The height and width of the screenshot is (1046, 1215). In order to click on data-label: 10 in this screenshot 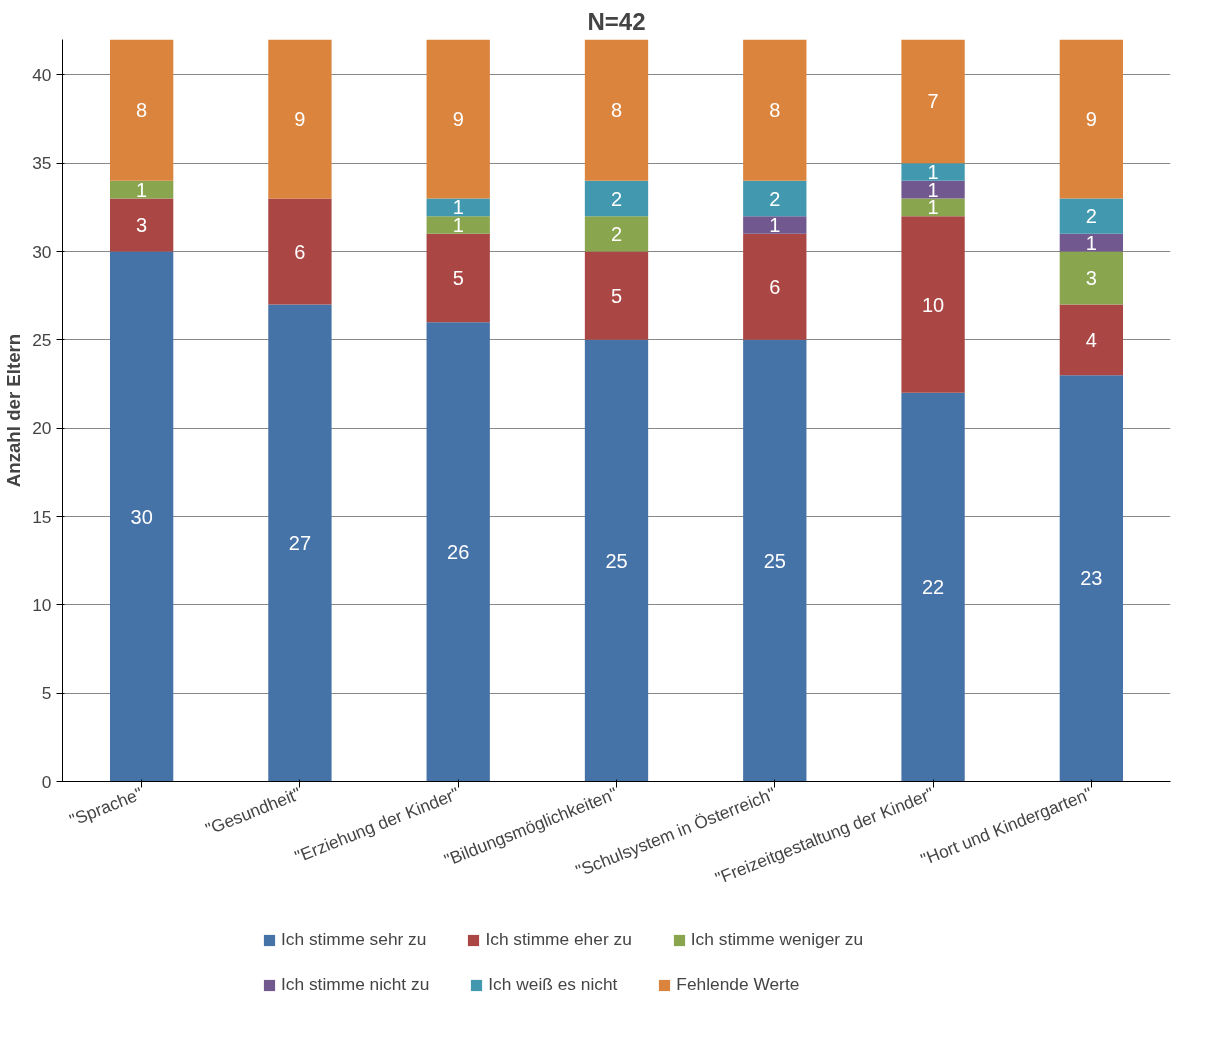, I will do `click(933, 304)`.